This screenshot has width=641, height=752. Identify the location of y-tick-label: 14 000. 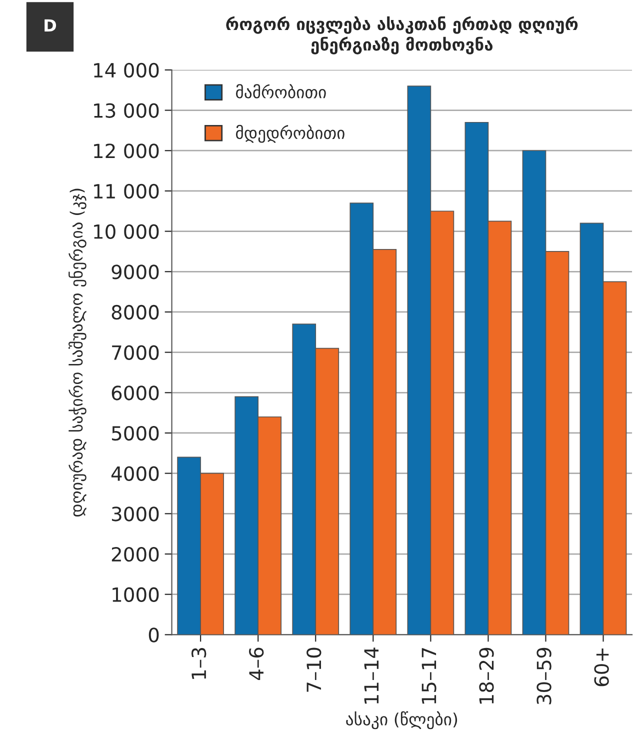
(126, 70).